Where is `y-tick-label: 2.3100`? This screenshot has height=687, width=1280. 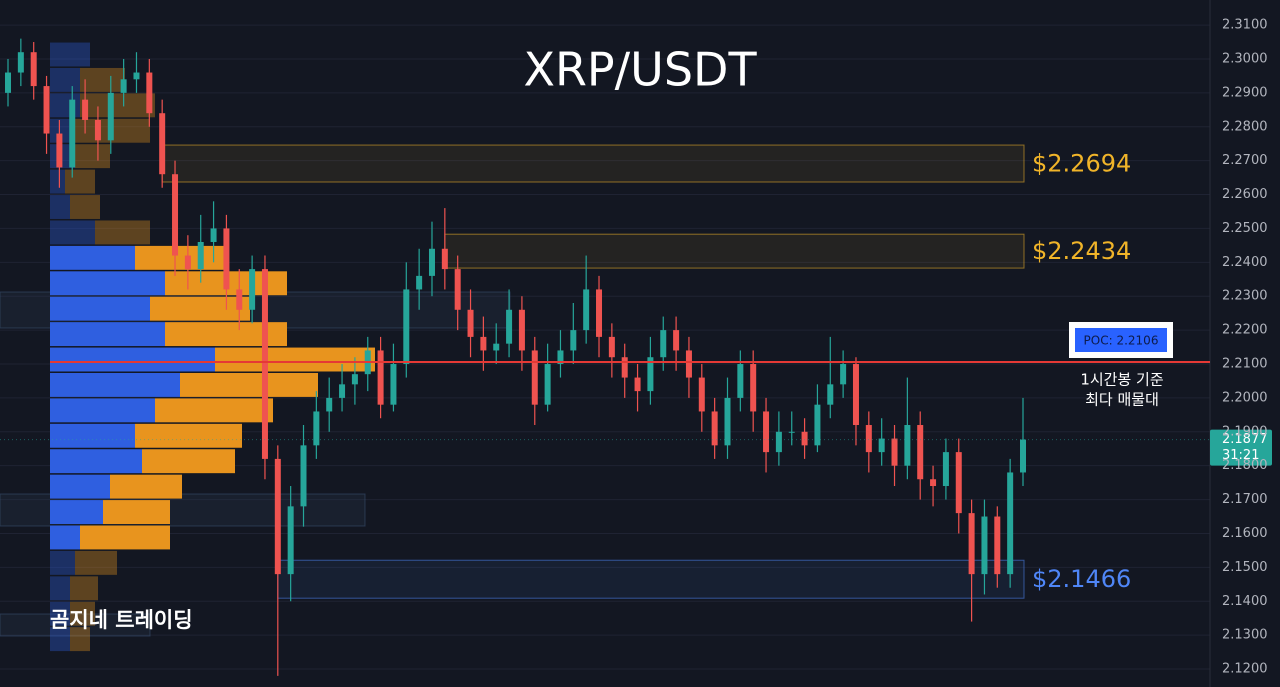
y-tick-label: 2.3100 is located at coordinates (1245, 25).